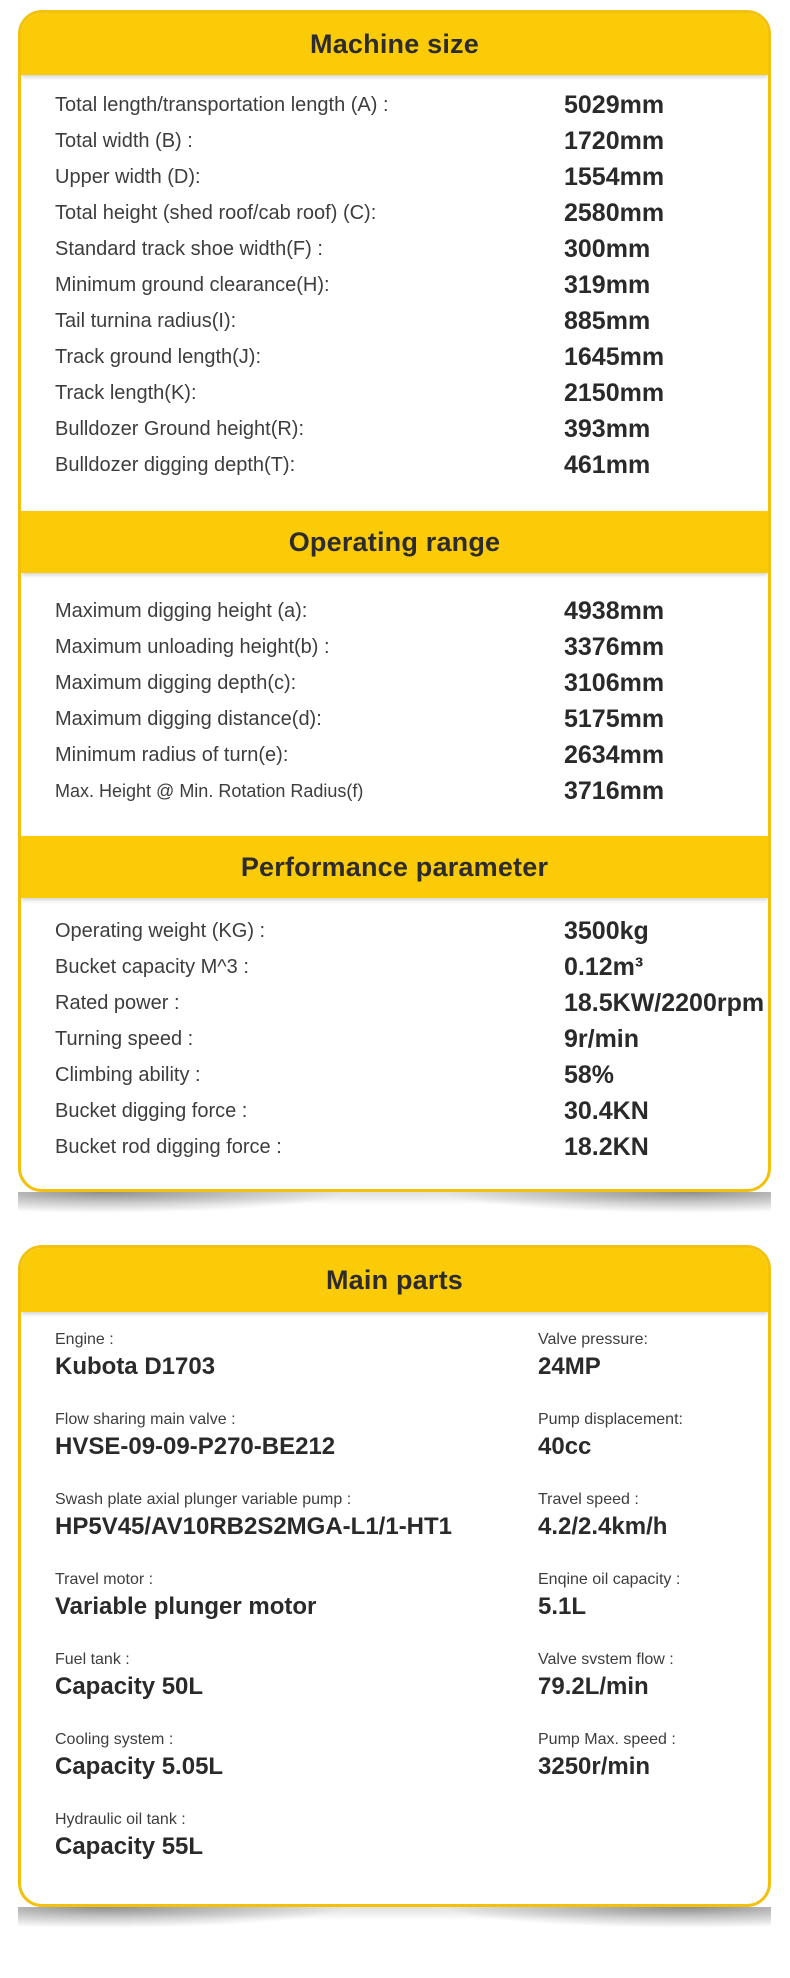 The image size is (790, 1978). I want to click on spec-label: Upper width (D):, so click(128, 176).